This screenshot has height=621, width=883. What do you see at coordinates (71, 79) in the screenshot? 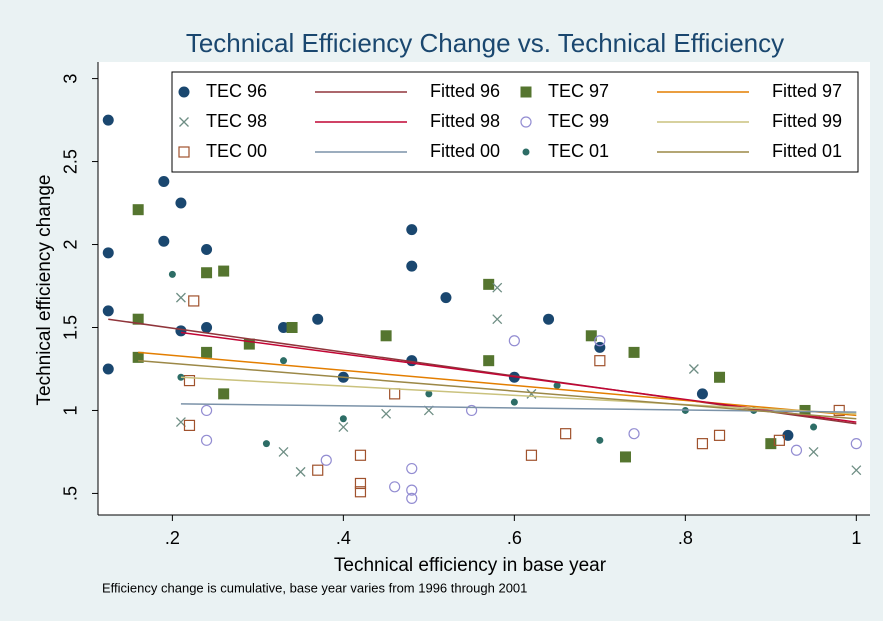
I see `y-tick-label: 3` at bounding box center [71, 79].